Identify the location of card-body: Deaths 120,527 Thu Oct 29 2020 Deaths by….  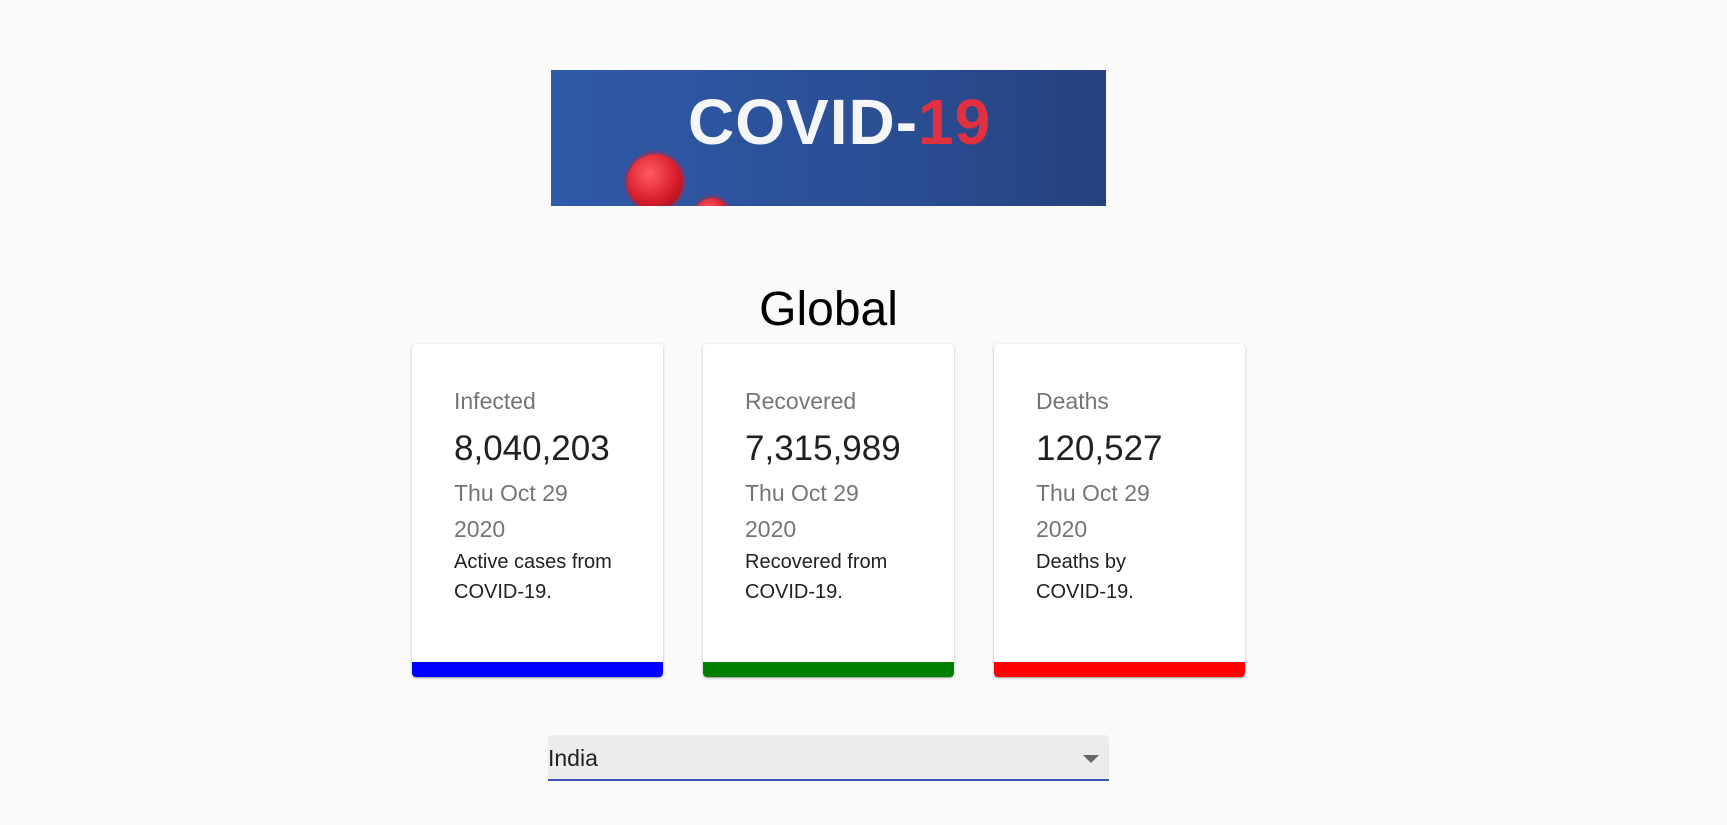
(1126, 496).